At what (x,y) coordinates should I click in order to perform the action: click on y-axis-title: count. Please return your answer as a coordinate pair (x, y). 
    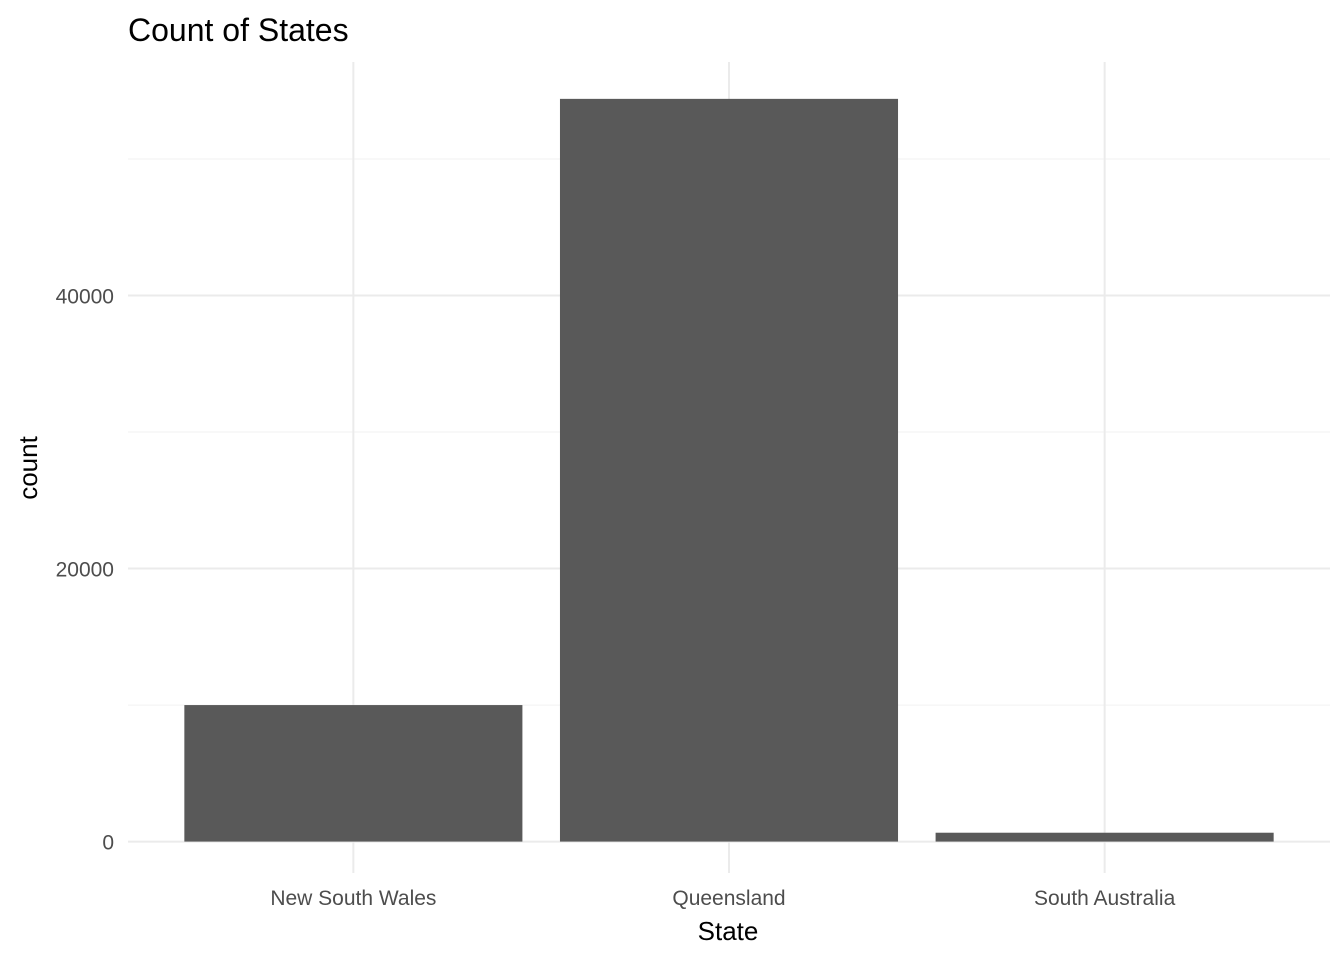
    Looking at the image, I should click on (28, 467).